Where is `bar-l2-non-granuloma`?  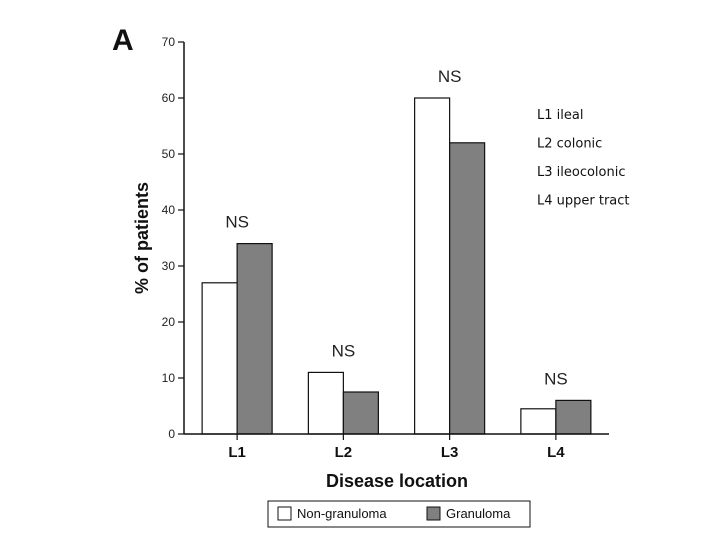 bar-l2-non-granuloma is located at coordinates (325, 403).